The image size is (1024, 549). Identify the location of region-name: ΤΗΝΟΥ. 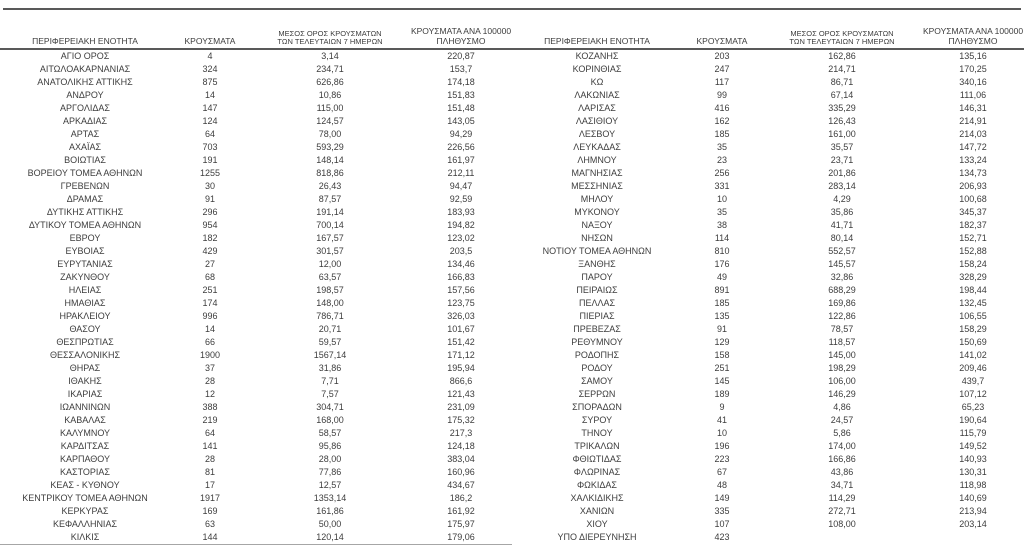
(597, 433).